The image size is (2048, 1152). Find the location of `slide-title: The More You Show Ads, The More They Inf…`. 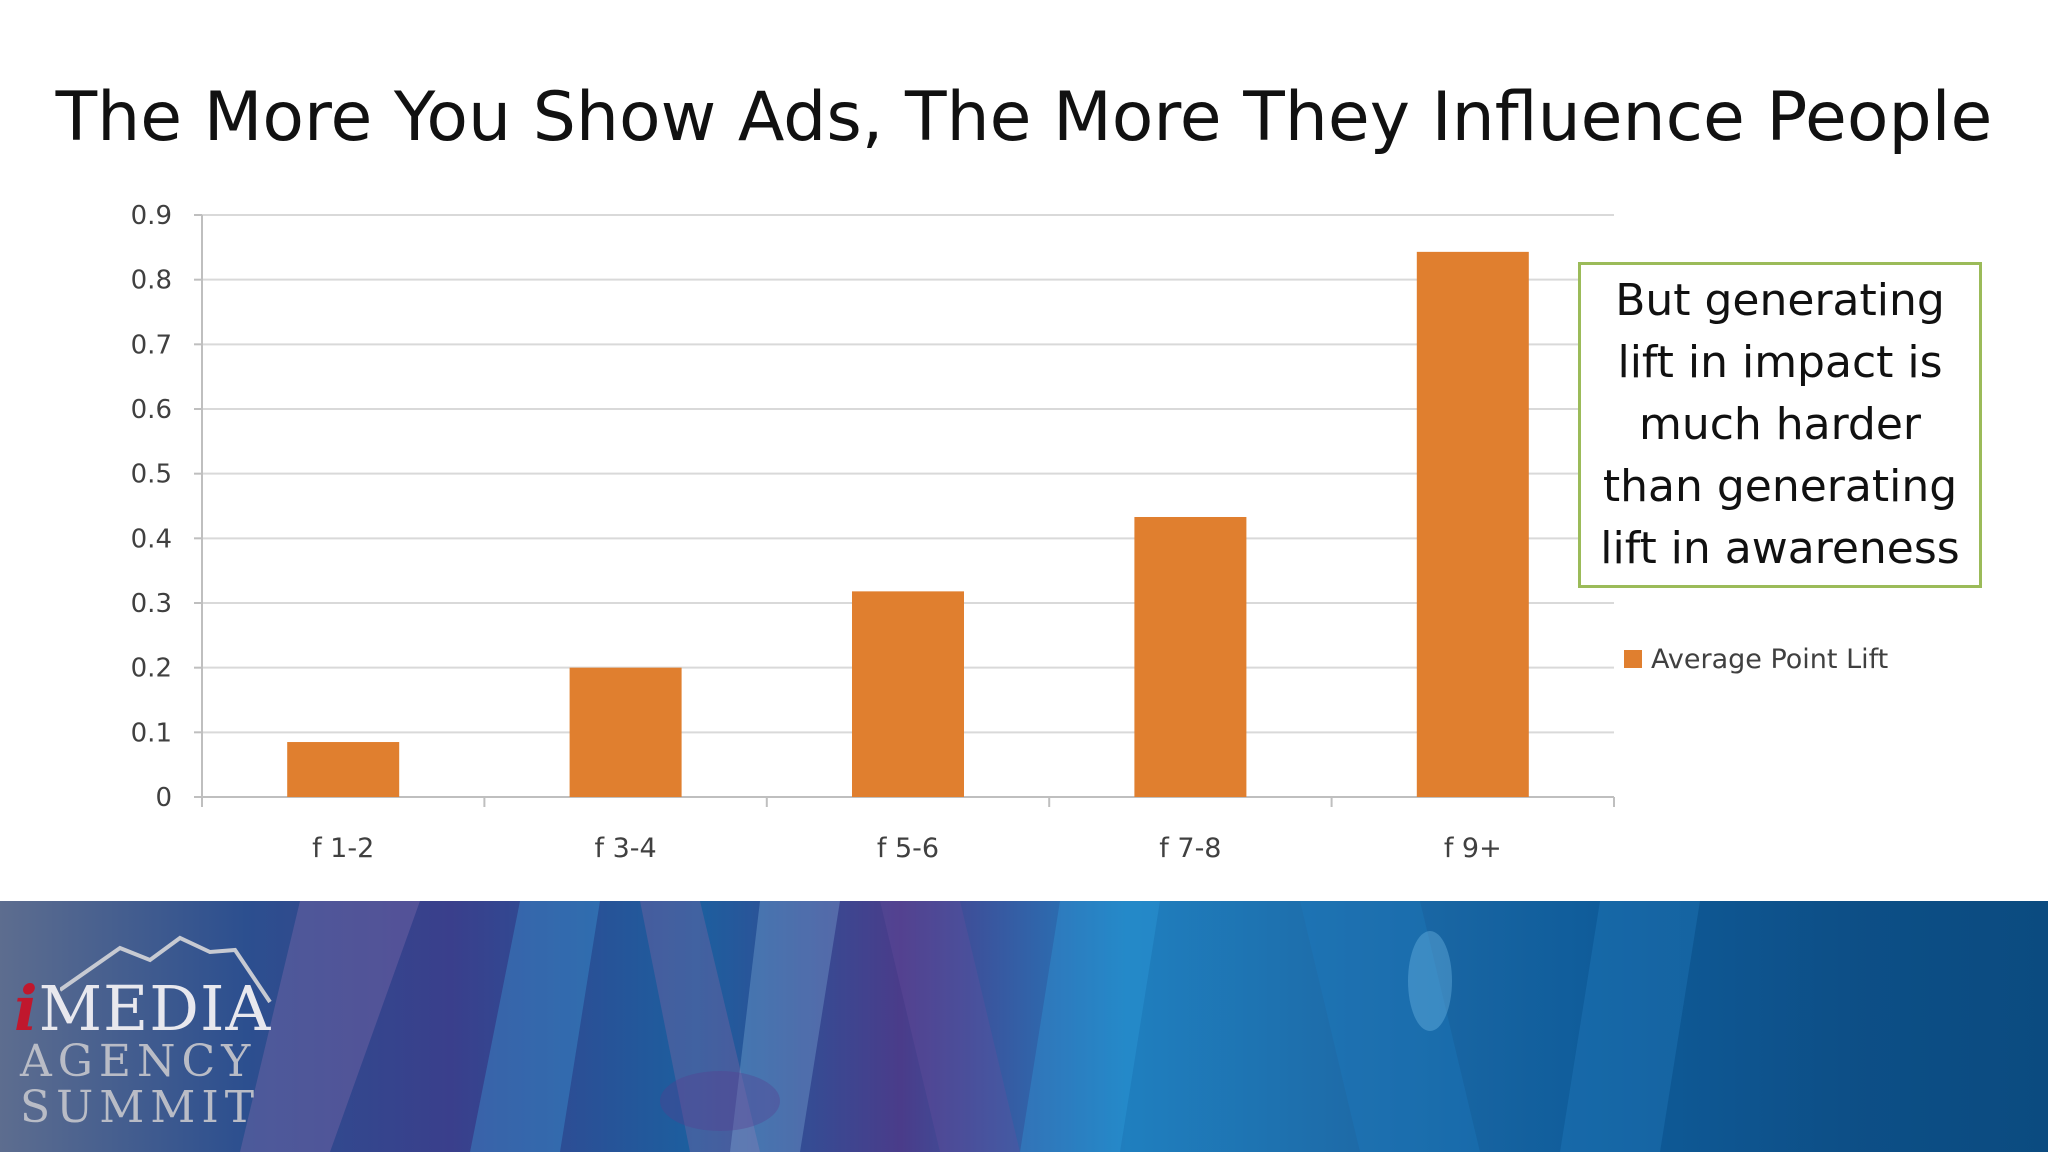

slide-title: The More You Show Ads, The More They Inf… is located at coordinates (1024, 117).